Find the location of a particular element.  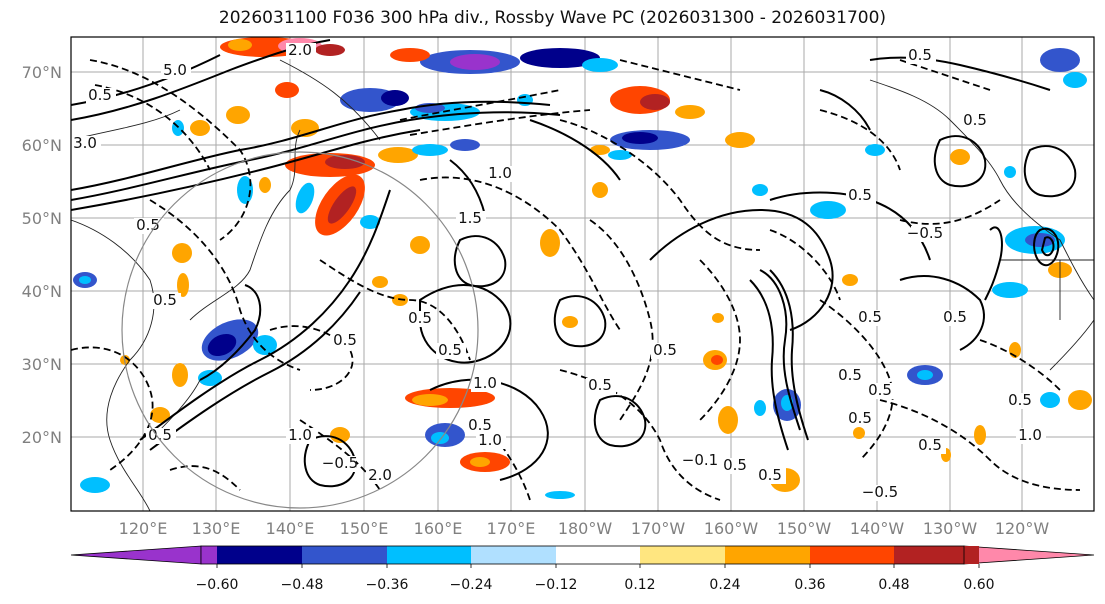

contour-label: −0.1 is located at coordinates (700, 460).